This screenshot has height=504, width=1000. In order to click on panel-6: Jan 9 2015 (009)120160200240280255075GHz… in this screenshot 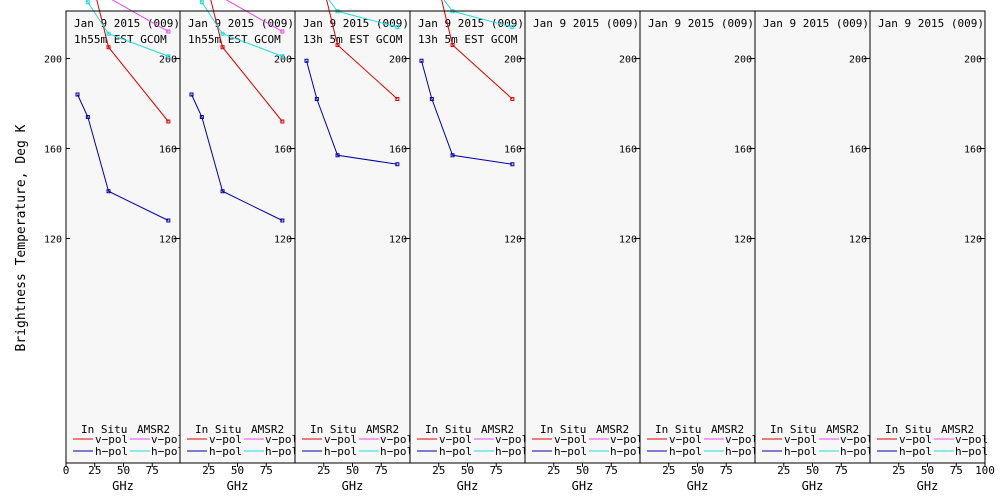, I will do `click(698, 251)`.